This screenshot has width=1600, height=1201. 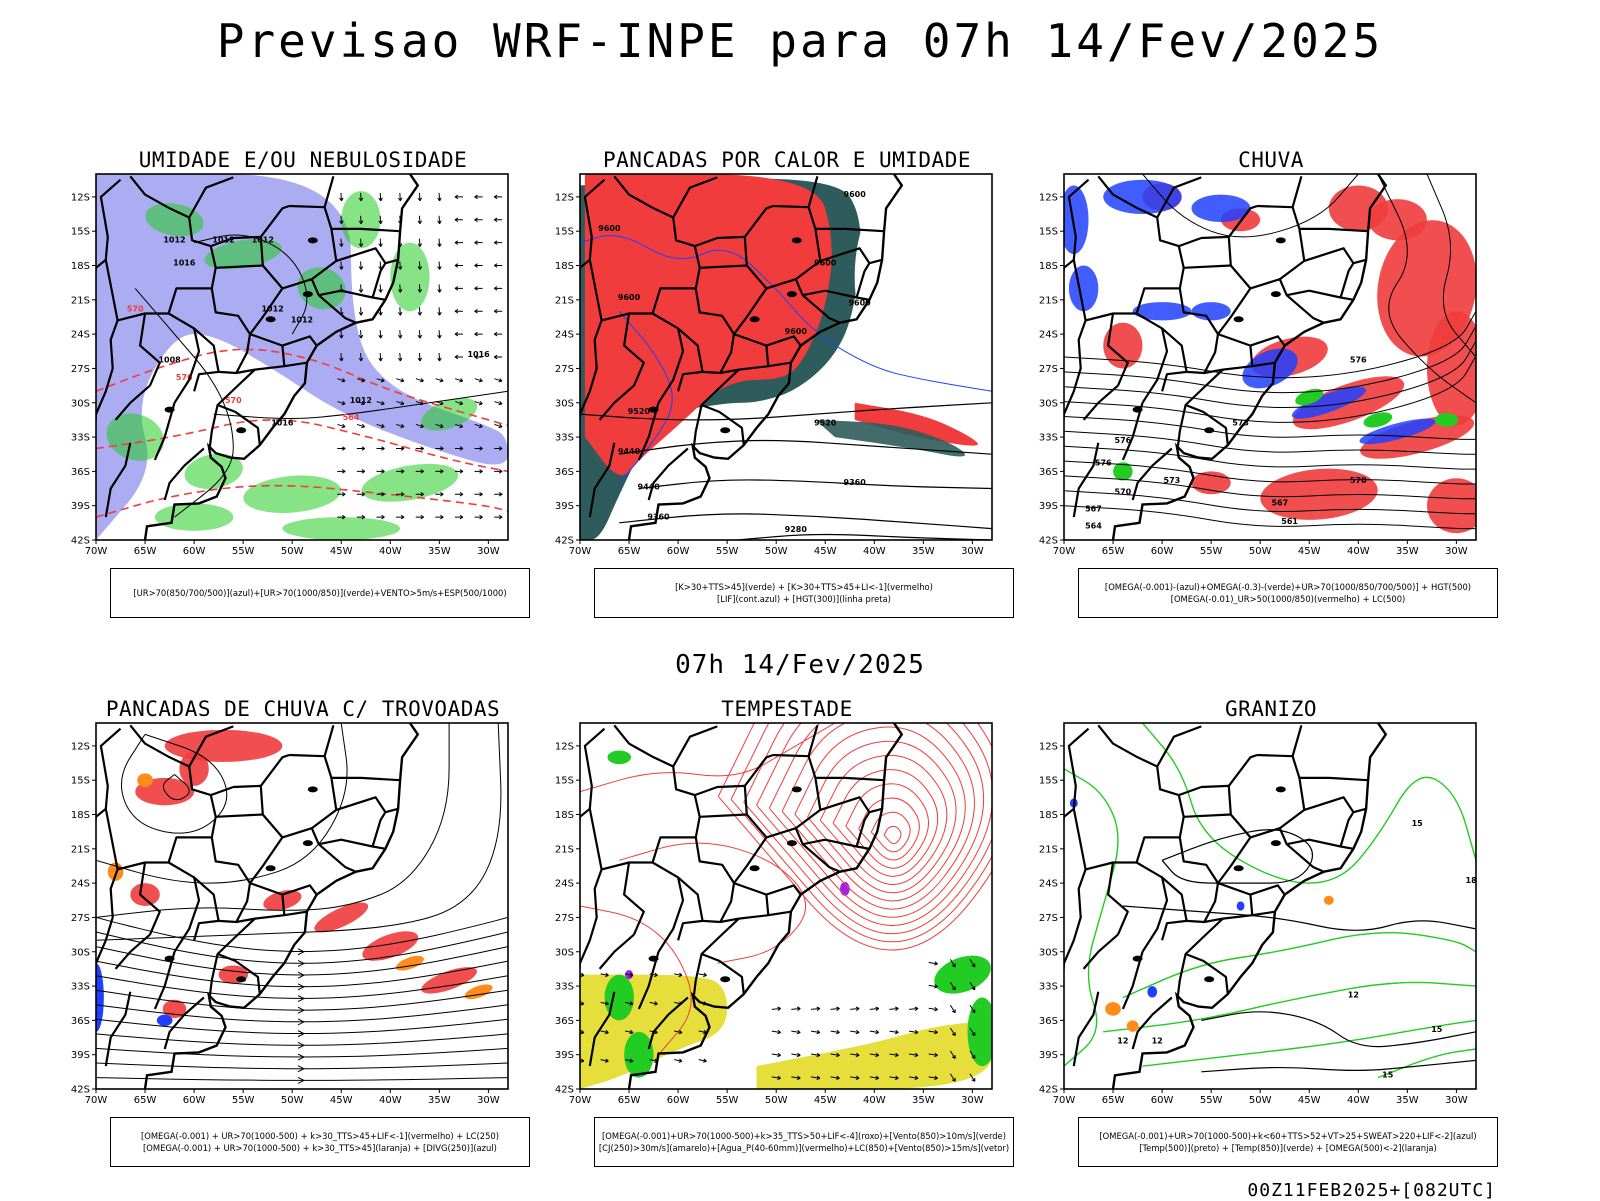 What do you see at coordinates (1270, 357) in the screenshot?
I see `plot-area: 576 576 576 573 573 570 570 567 567 564 561` at bounding box center [1270, 357].